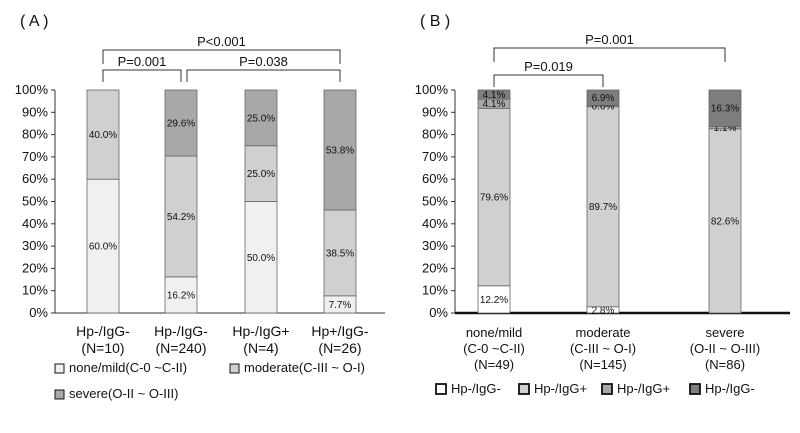  Describe the element at coordinates (724, 332) in the screenshot. I see `category-label: severe` at that location.